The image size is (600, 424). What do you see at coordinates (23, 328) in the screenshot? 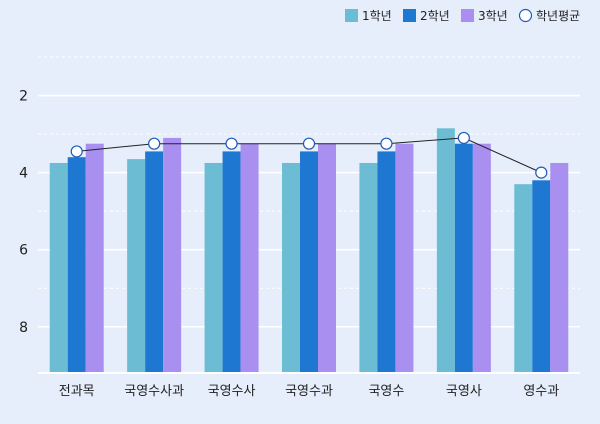
I see `y-tick-label: 8` at bounding box center [23, 328].